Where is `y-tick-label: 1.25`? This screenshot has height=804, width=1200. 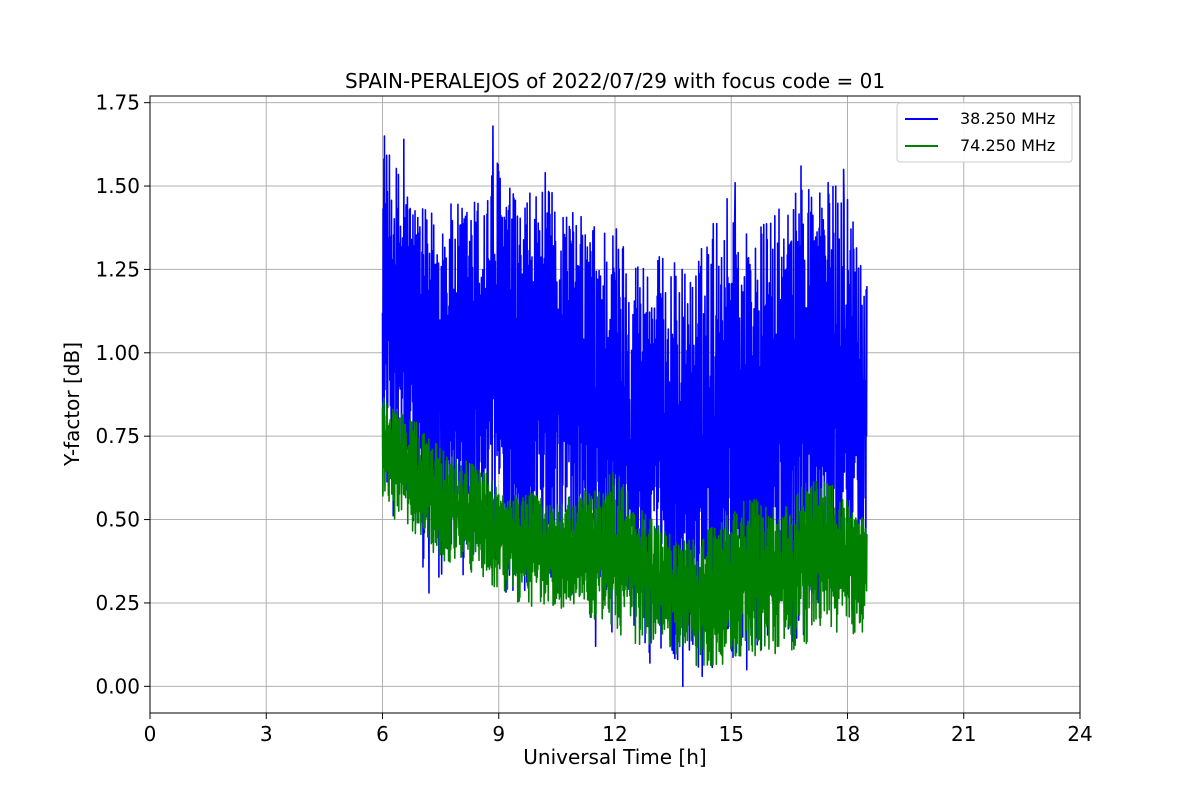 y-tick-label: 1.25 is located at coordinates (117, 269).